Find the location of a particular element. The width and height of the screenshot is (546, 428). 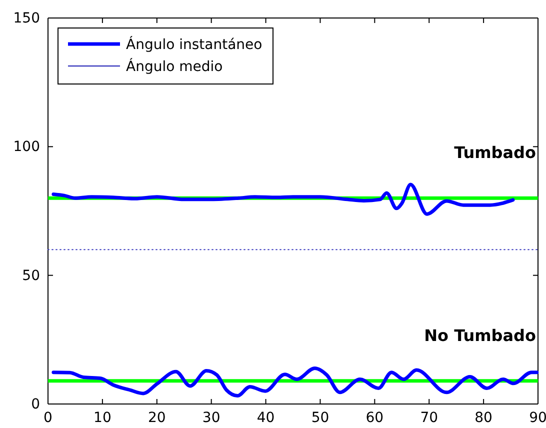

legend-label: Ángulo instantáneo is located at coordinates (194, 44).